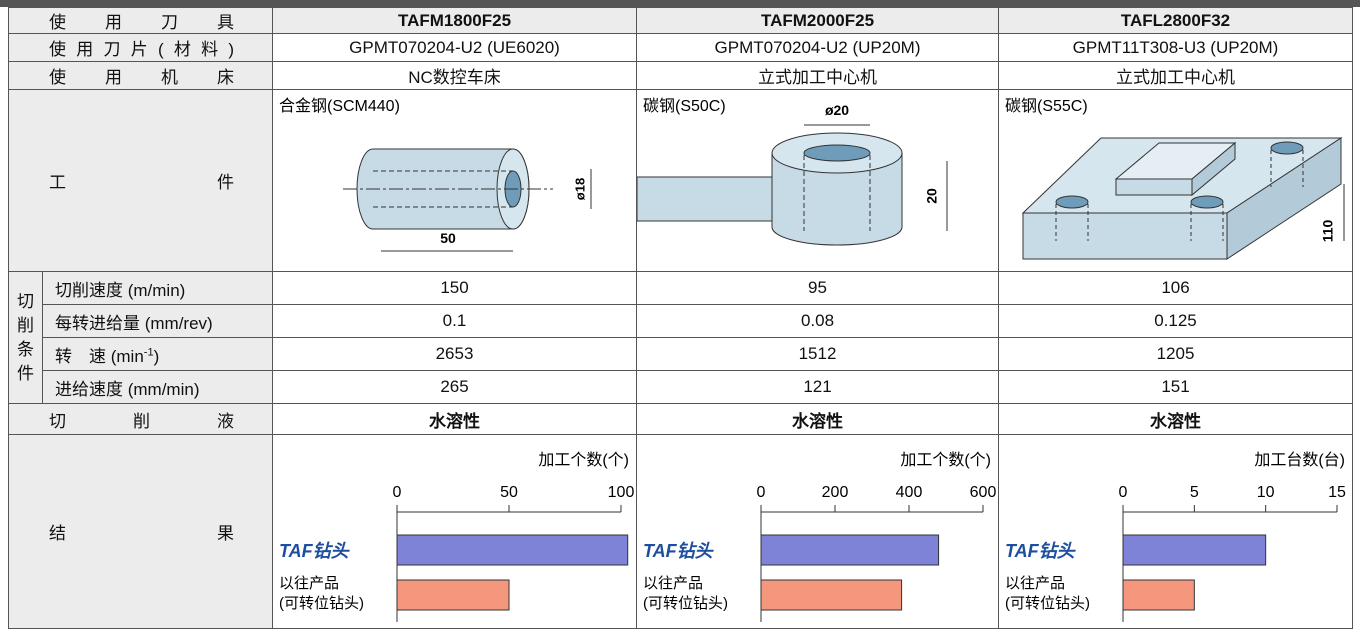  Describe the element at coordinates (621, 492) in the screenshot. I see `x-tick-label: 100` at that location.